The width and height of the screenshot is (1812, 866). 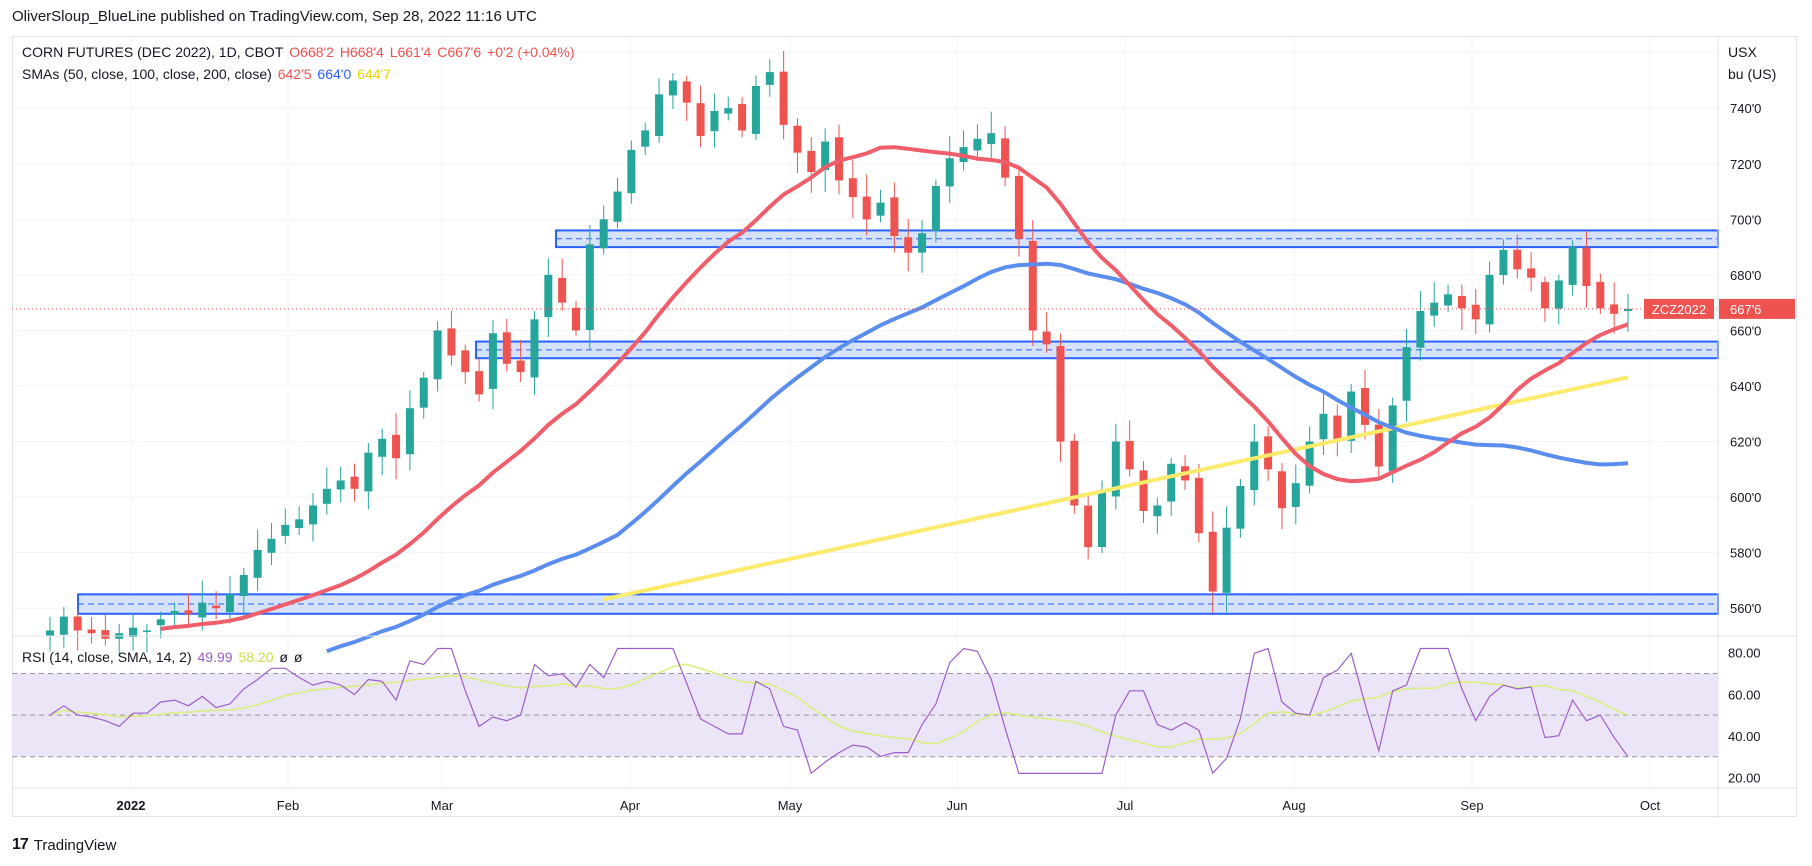 I want to click on symbol-tag-label: ZCZ2022, so click(x=1679, y=309).